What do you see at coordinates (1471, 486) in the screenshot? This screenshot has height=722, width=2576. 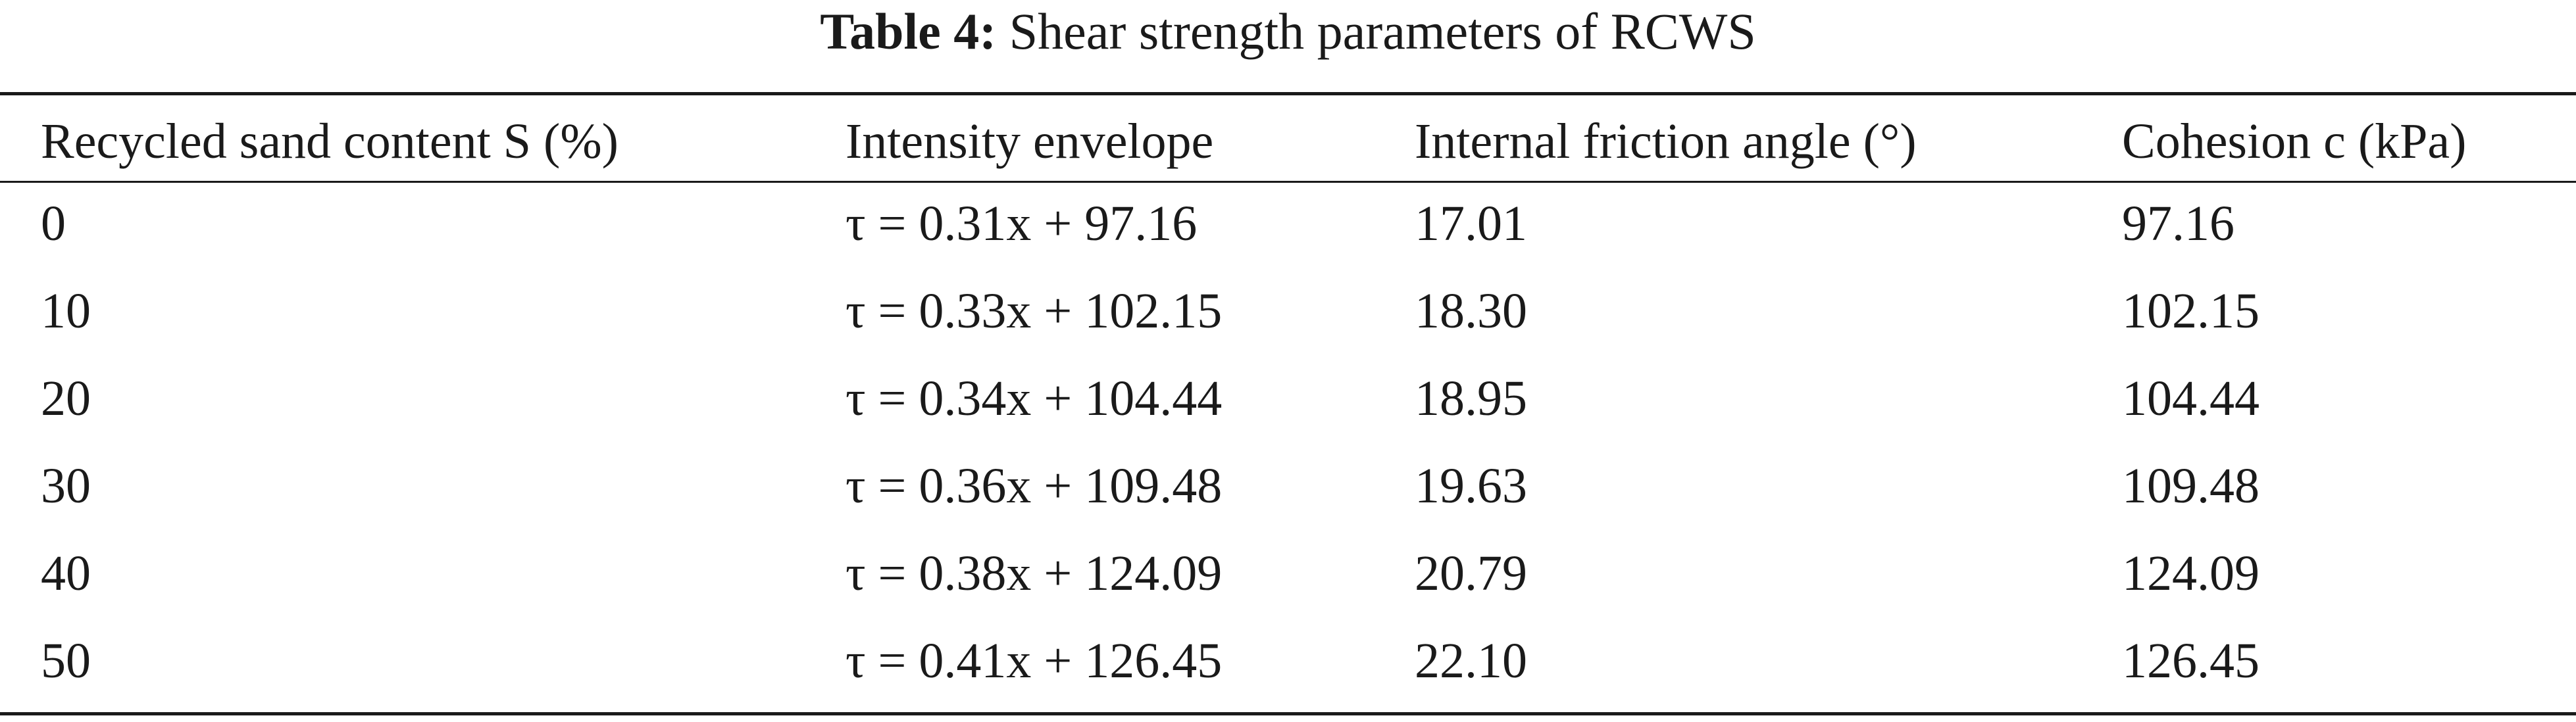 I see `cell-friction-angle: 19.63` at bounding box center [1471, 486].